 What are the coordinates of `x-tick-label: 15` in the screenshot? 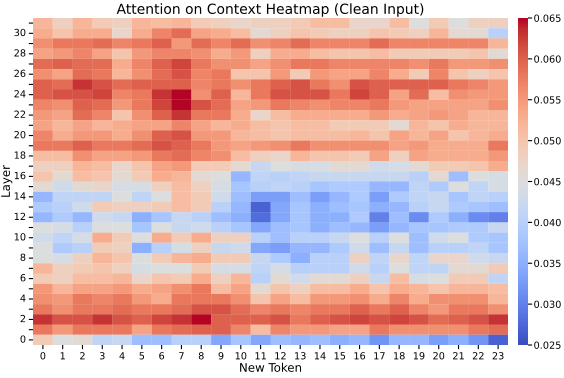 It's located at (340, 356).